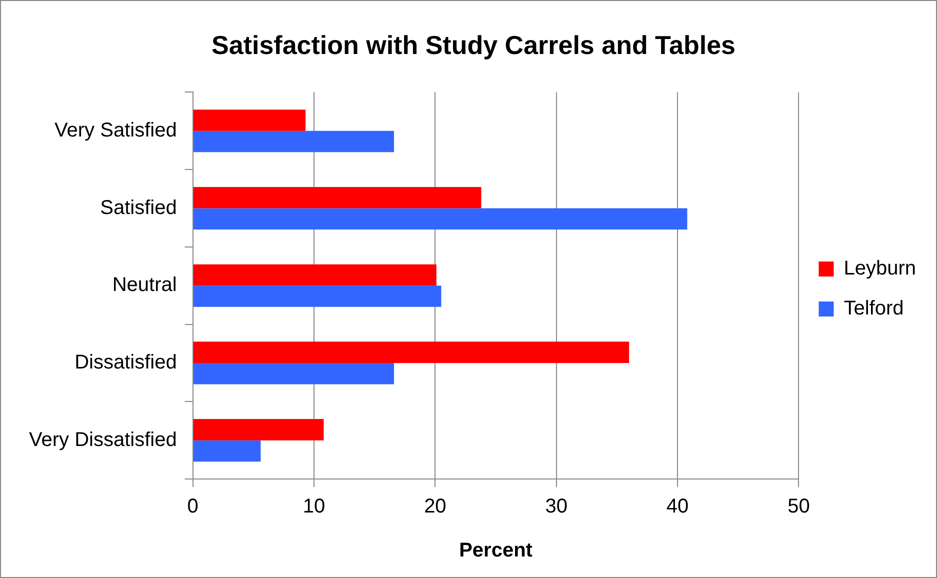  Describe the element at coordinates (115, 130) in the screenshot. I see `y-tick-label: Very Satisfied` at that location.